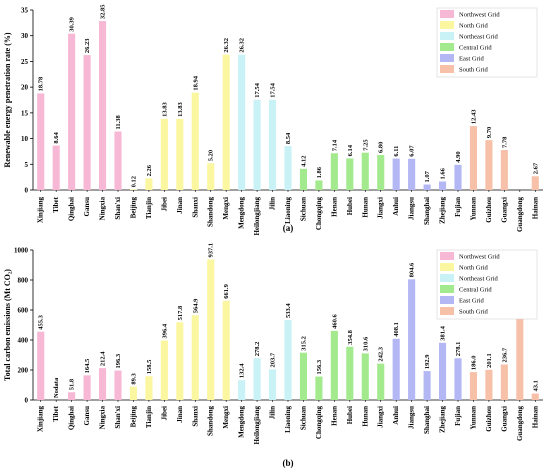  I want to click on category-label: Henan, so click(334, 416).